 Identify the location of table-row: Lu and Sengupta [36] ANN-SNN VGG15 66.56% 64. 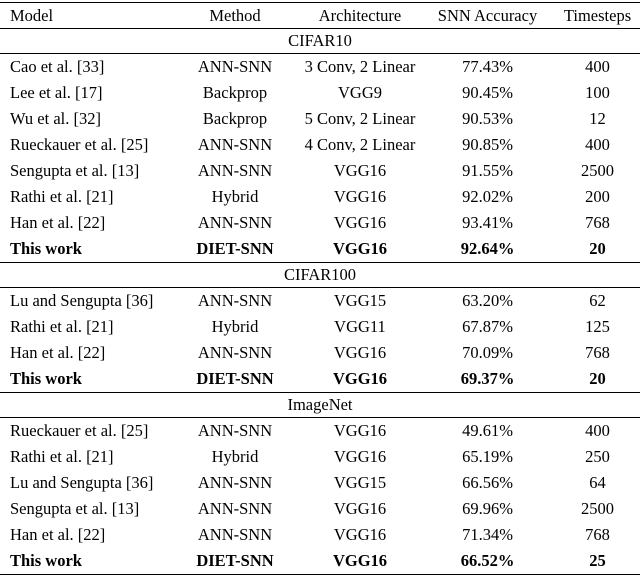
(320, 483).